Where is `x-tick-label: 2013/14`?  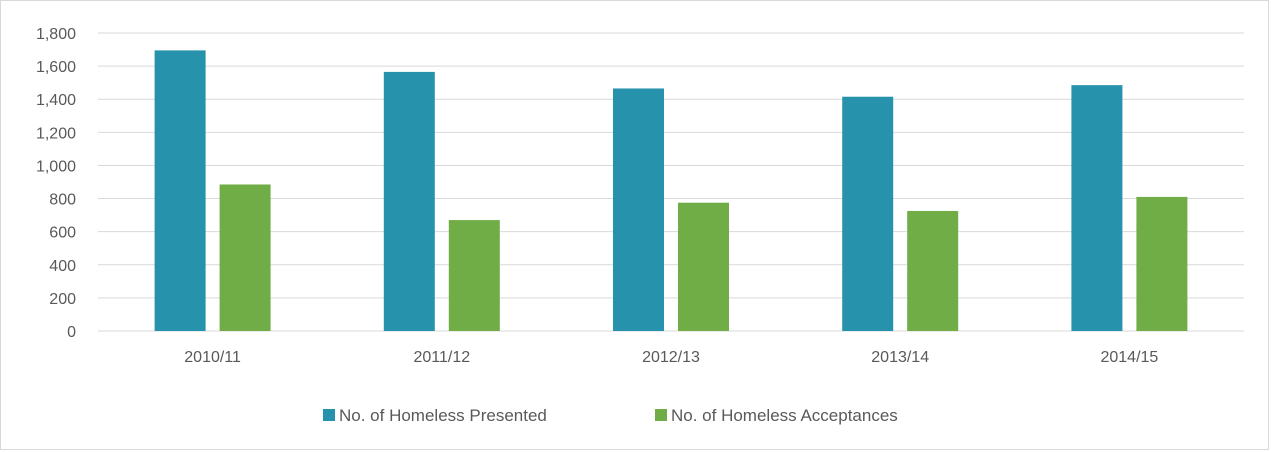 x-tick-label: 2013/14 is located at coordinates (900, 357).